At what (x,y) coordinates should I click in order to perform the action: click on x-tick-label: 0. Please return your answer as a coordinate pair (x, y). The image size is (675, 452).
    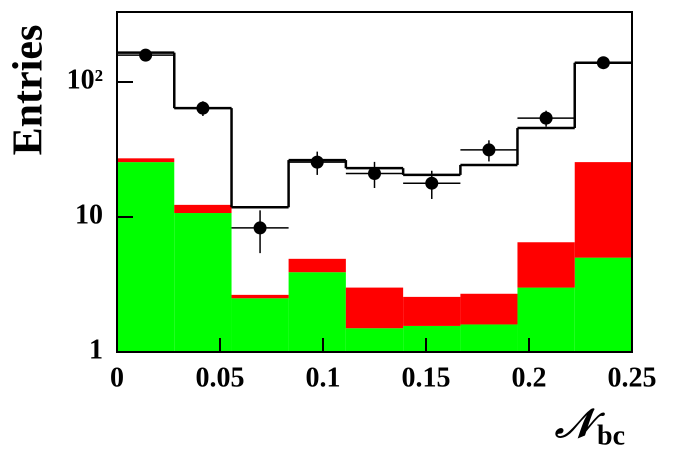
    Looking at the image, I should click on (117, 377).